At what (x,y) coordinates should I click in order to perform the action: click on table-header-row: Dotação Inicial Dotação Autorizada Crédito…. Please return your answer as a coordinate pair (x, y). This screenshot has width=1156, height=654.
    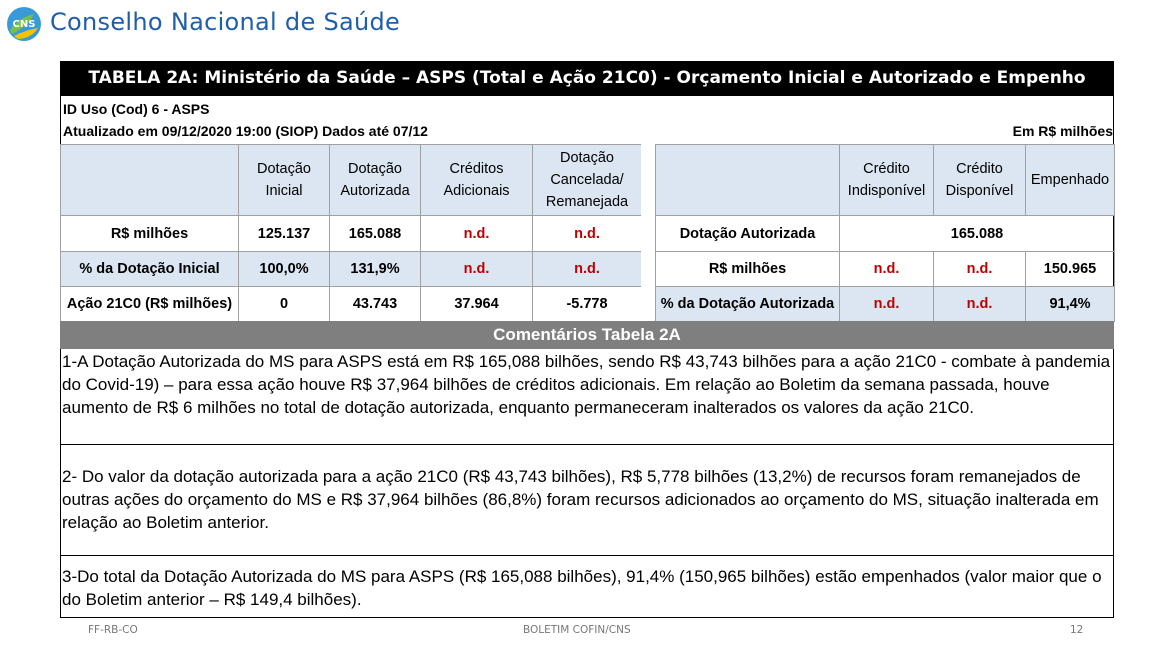
    Looking at the image, I should click on (351, 180).